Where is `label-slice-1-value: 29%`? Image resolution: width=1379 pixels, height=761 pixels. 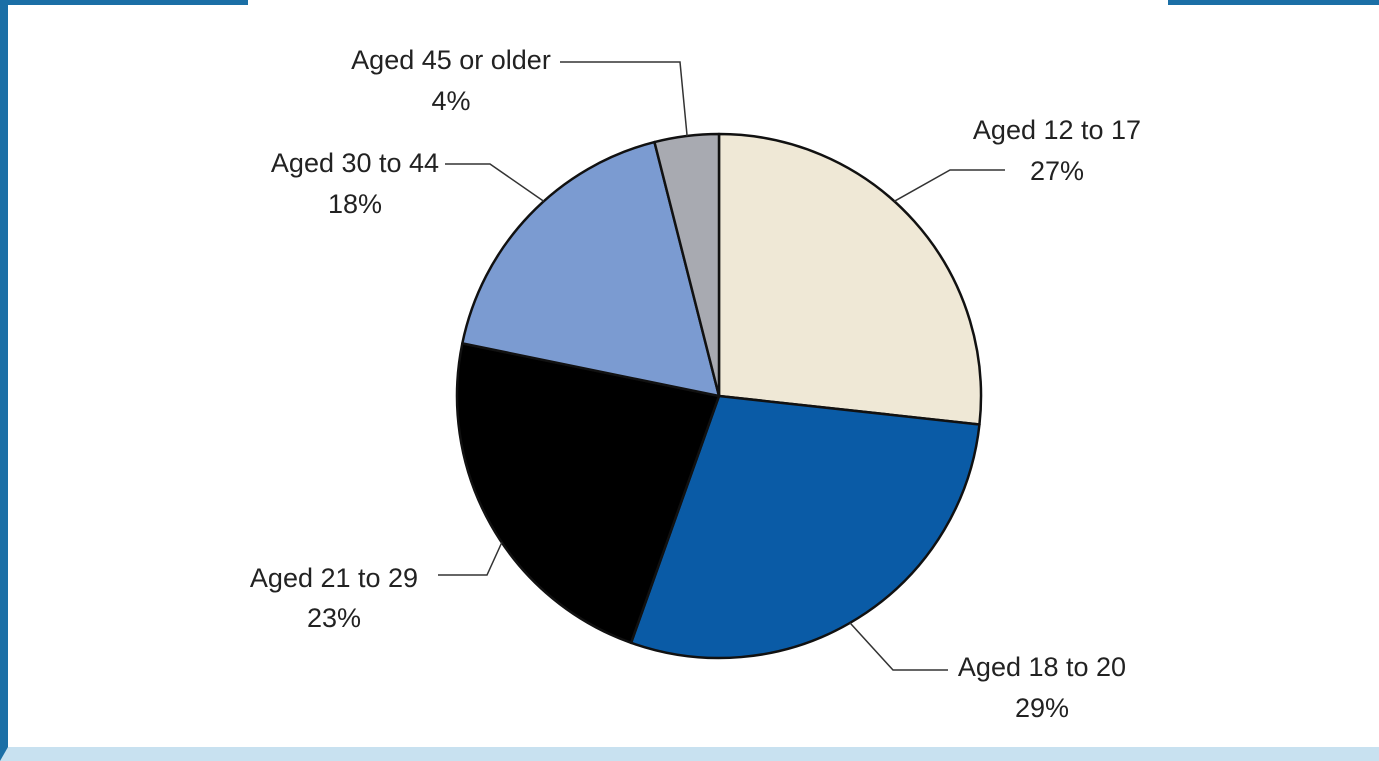
label-slice-1-value: 29% is located at coordinates (1042, 708).